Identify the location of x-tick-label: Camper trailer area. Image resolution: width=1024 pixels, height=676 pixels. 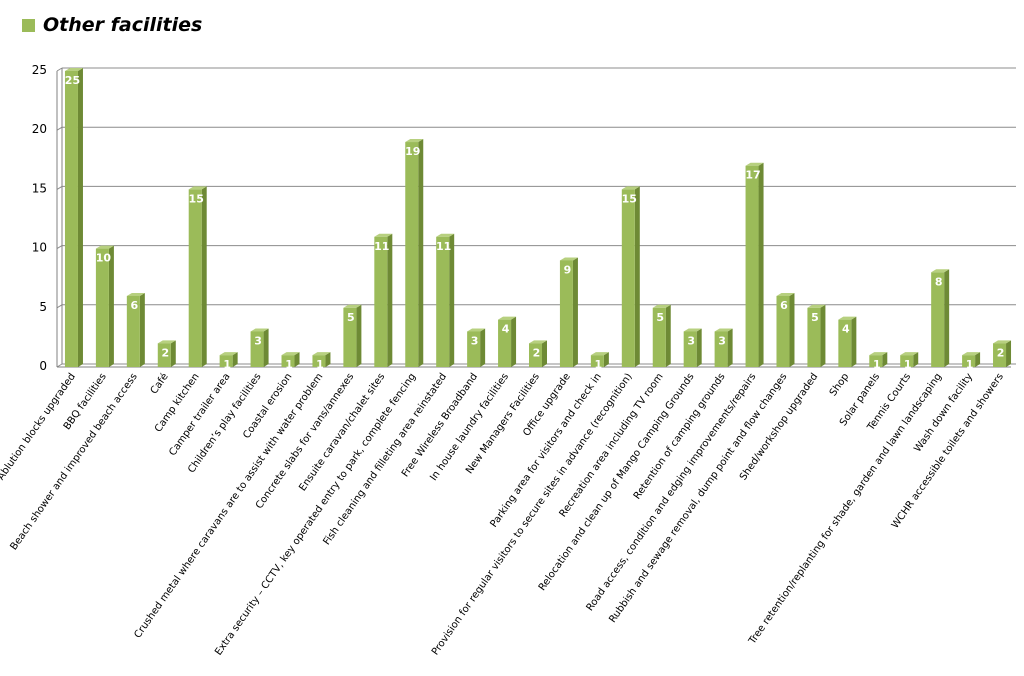
(199, 414).